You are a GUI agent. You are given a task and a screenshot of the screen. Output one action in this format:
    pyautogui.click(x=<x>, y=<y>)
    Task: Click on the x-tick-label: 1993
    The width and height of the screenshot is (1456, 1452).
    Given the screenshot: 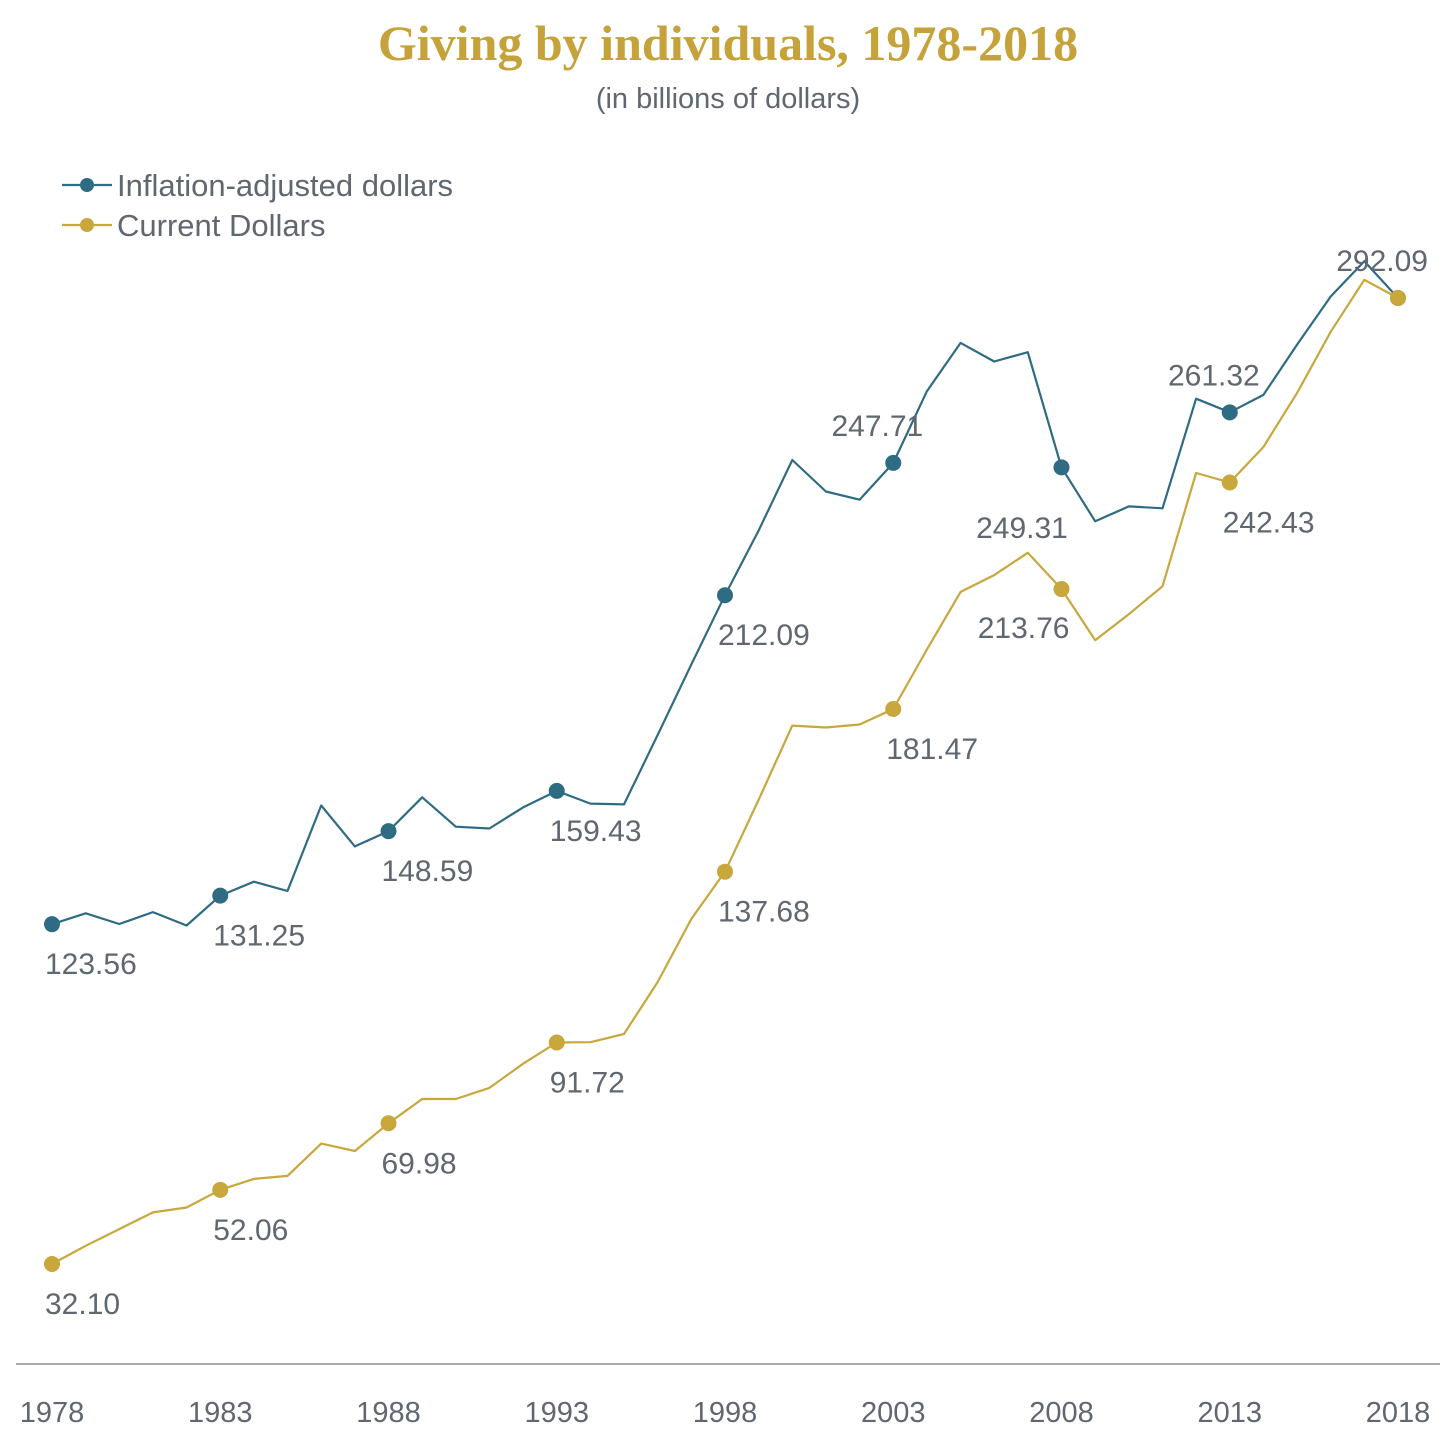 What is the action you would take?
    pyautogui.click(x=556, y=1413)
    